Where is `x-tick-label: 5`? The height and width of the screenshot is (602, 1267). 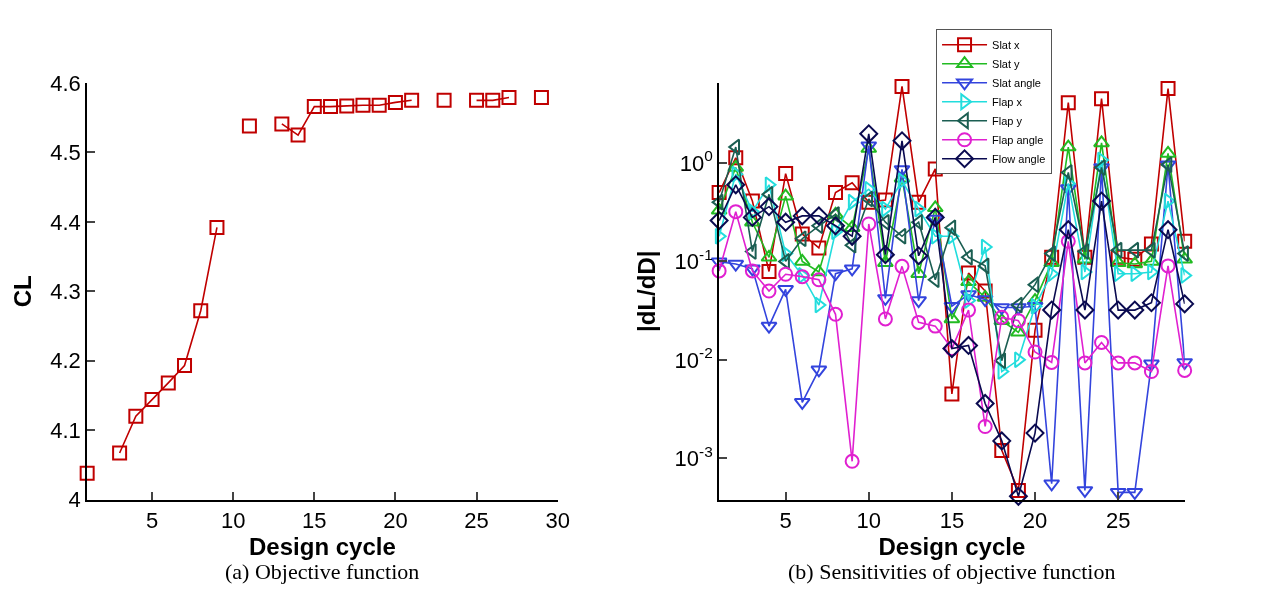 x-tick-label: 5 is located at coordinates (152, 520).